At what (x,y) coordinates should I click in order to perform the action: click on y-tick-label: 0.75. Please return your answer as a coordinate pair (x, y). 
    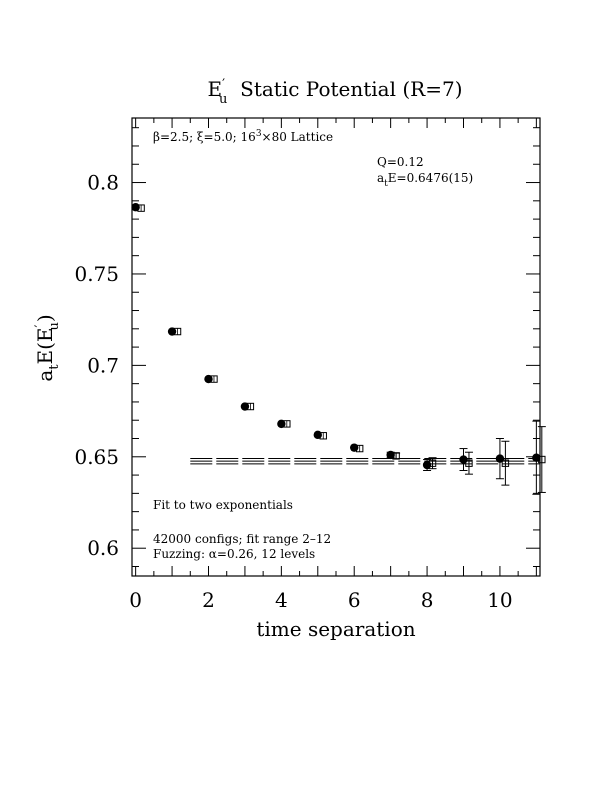
    Looking at the image, I should click on (96, 274).